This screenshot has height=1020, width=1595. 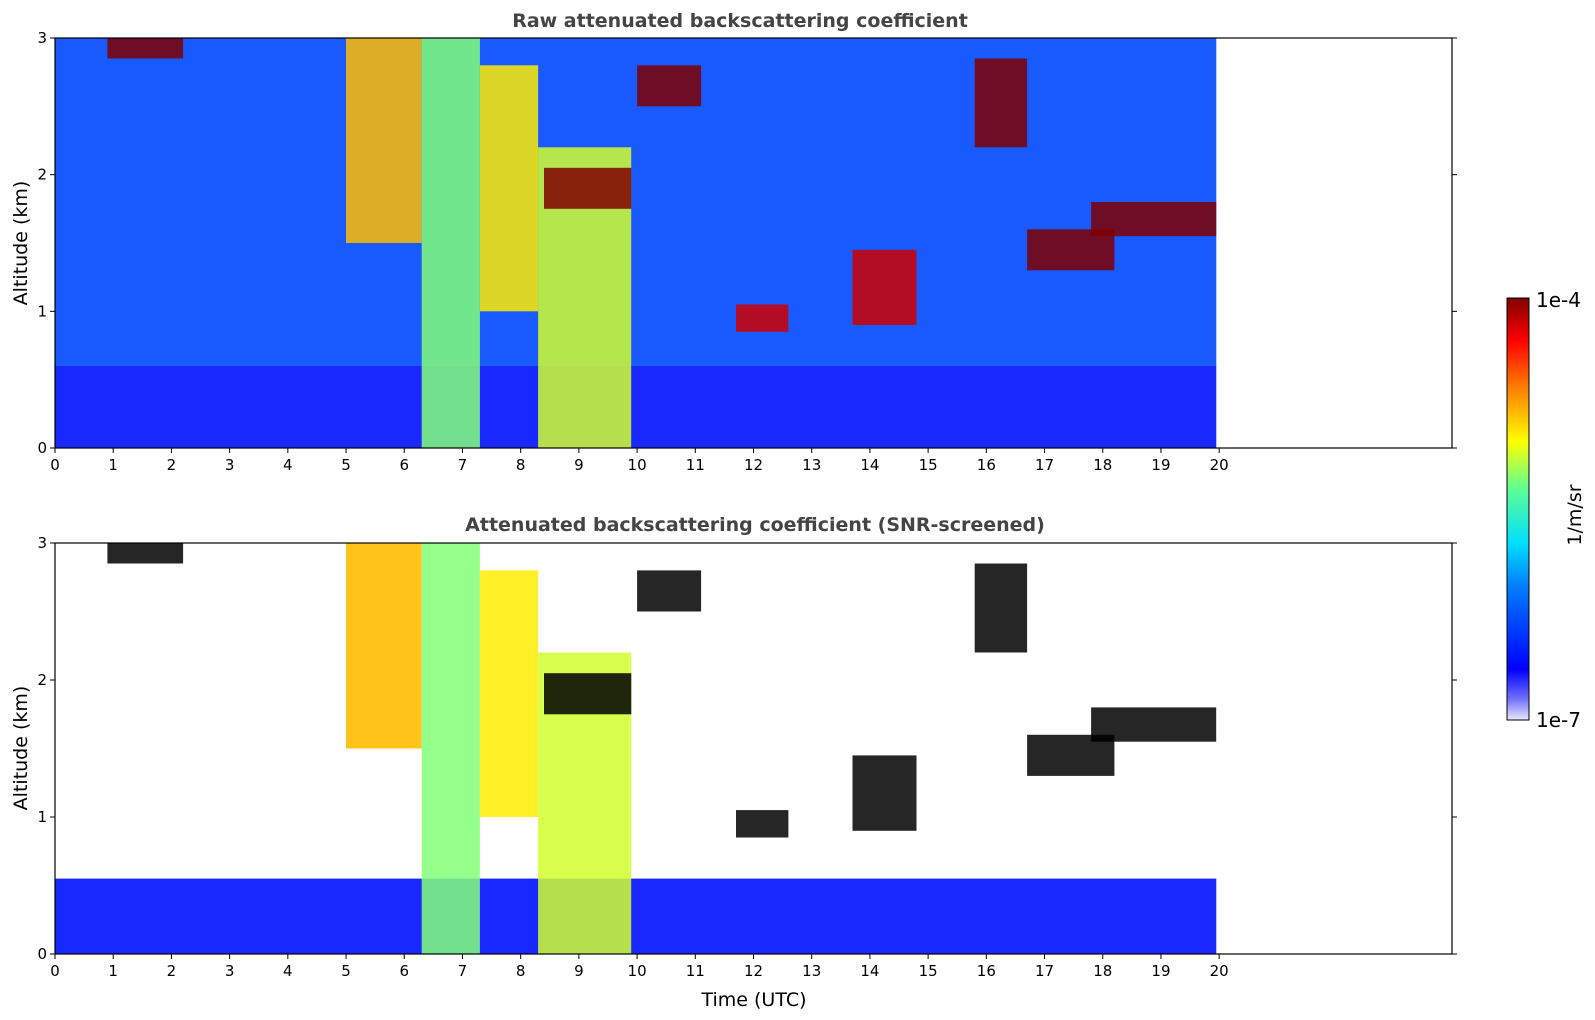 What do you see at coordinates (753, 1000) in the screenshot?
I see `x-axis-label: Time (UTC)` at bounding box center [753, 1000].